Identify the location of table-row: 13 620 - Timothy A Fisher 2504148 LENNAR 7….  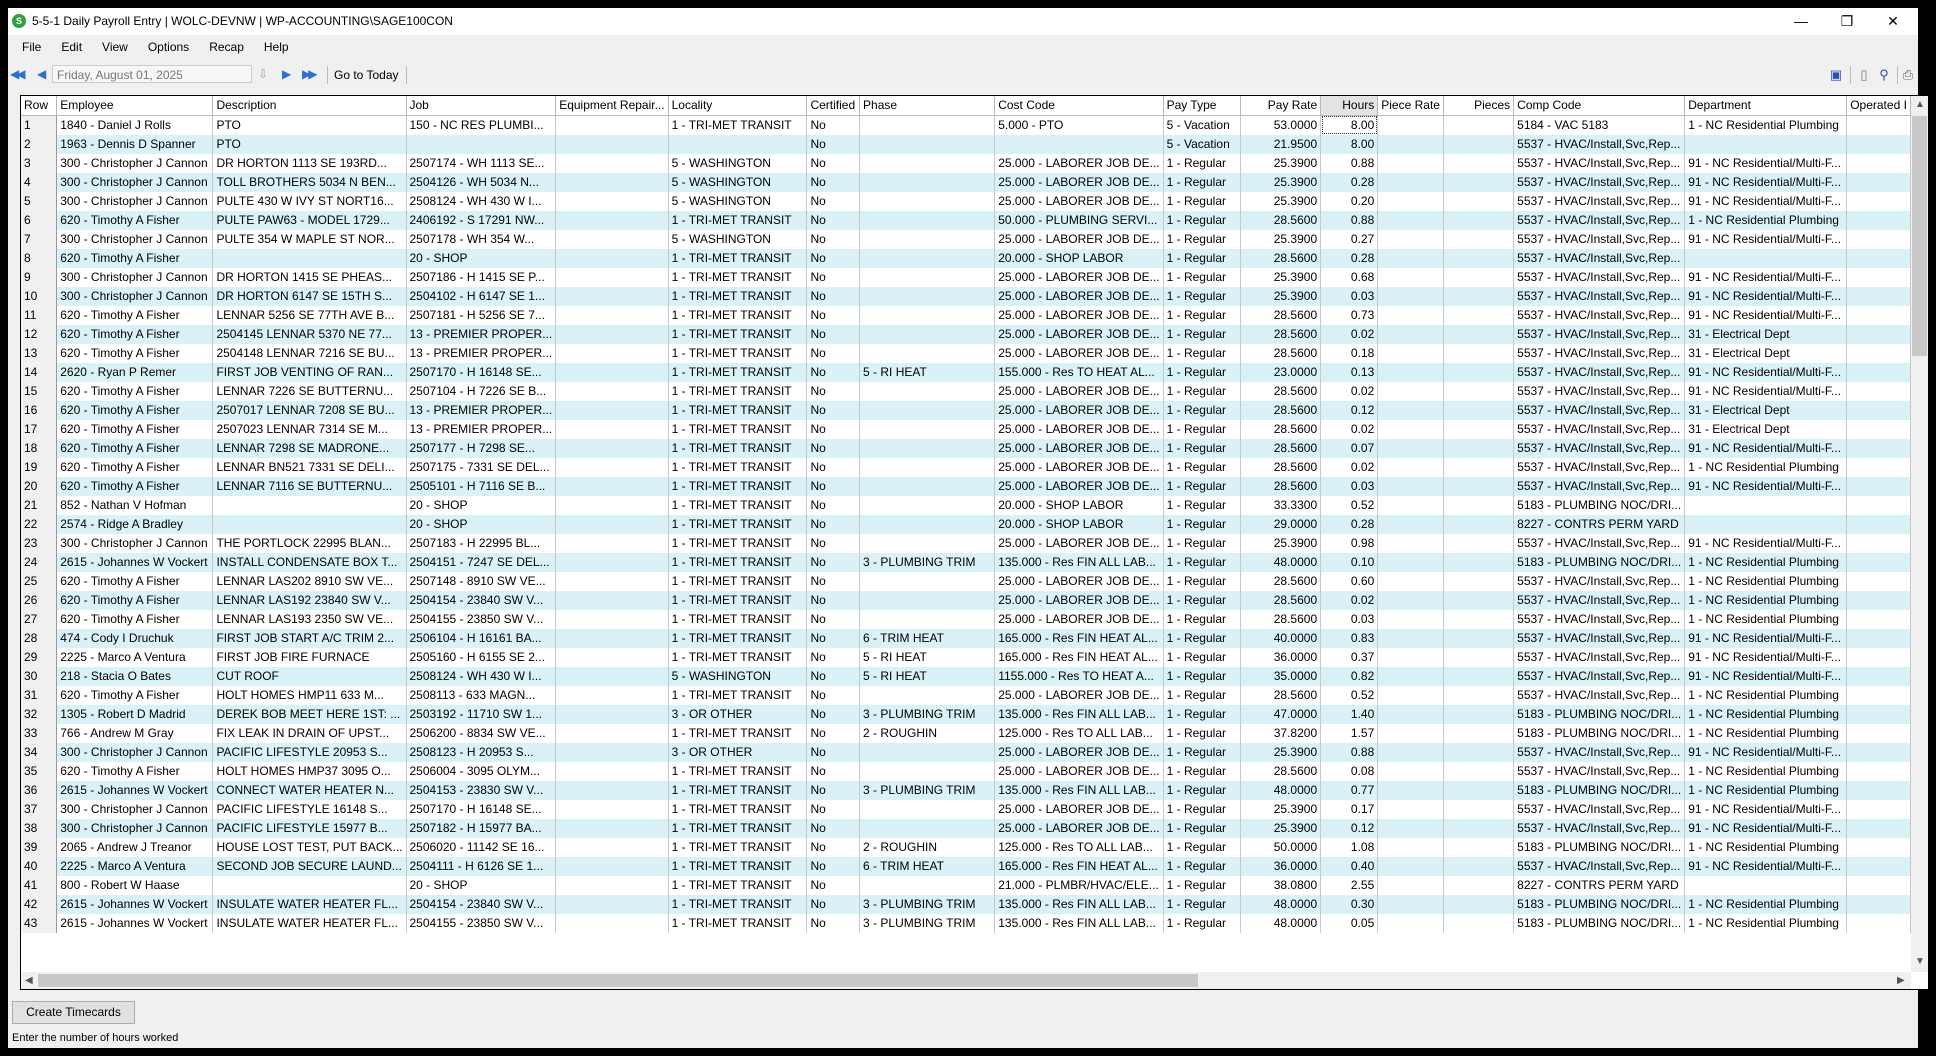
(966, 353).